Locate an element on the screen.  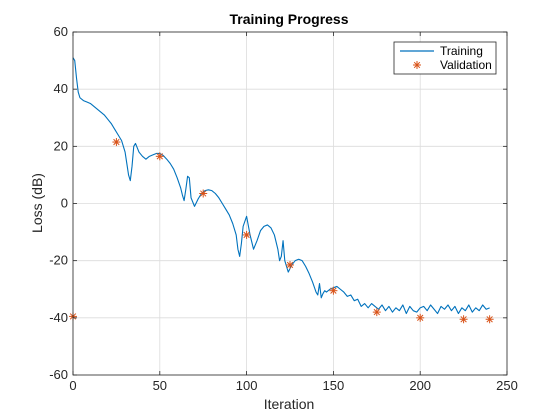
legend-asterisk-marker is located at coordinates (417, 65).